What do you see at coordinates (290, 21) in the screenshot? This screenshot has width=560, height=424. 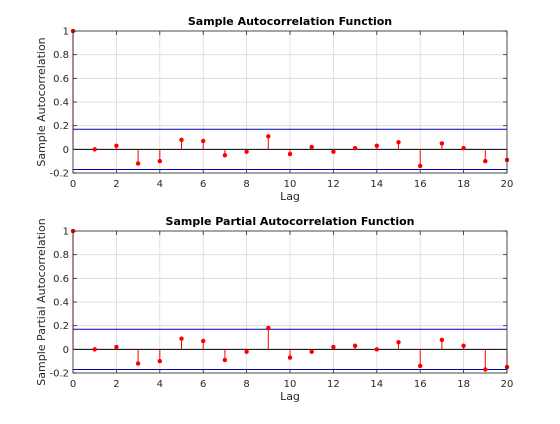 I see `chart-title: Sample Autocorrelation Function` at bounding box center [290, 21].